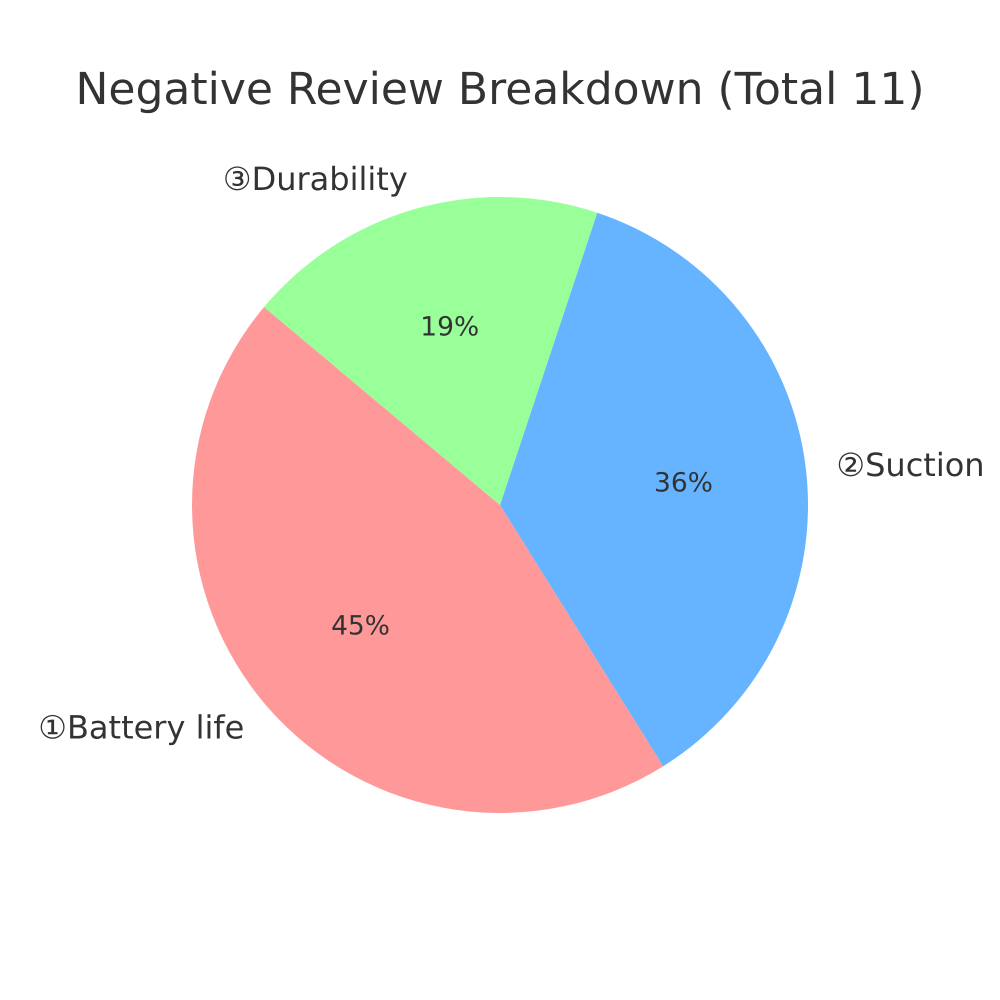 This screenshot has height=1000, width=1000. What do you see at coordinates (683, 483) in the screenshot?
I see `data-label: 36%` at bounding box center [683, 483].